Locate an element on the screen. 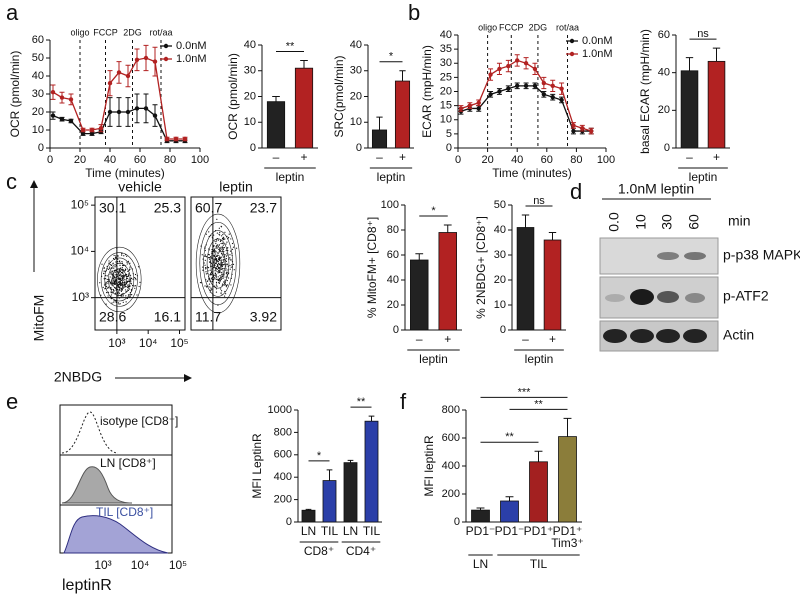 The image size is (800, 599). y-tick-label: 15 is located at coordinates (446, 106).